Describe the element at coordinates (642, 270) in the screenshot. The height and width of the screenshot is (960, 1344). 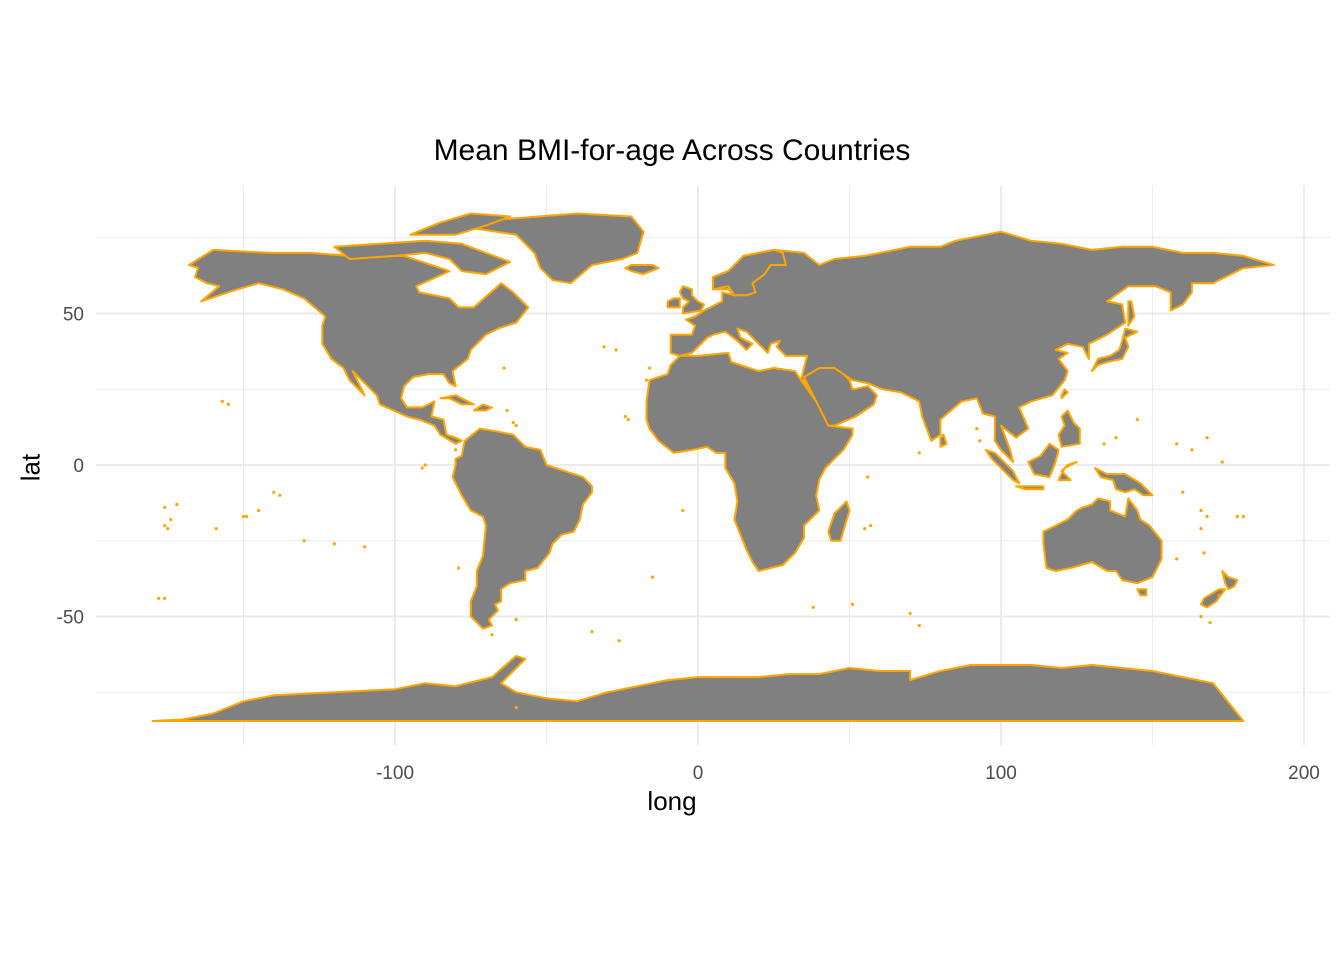
I see `region-iceland` at that location.